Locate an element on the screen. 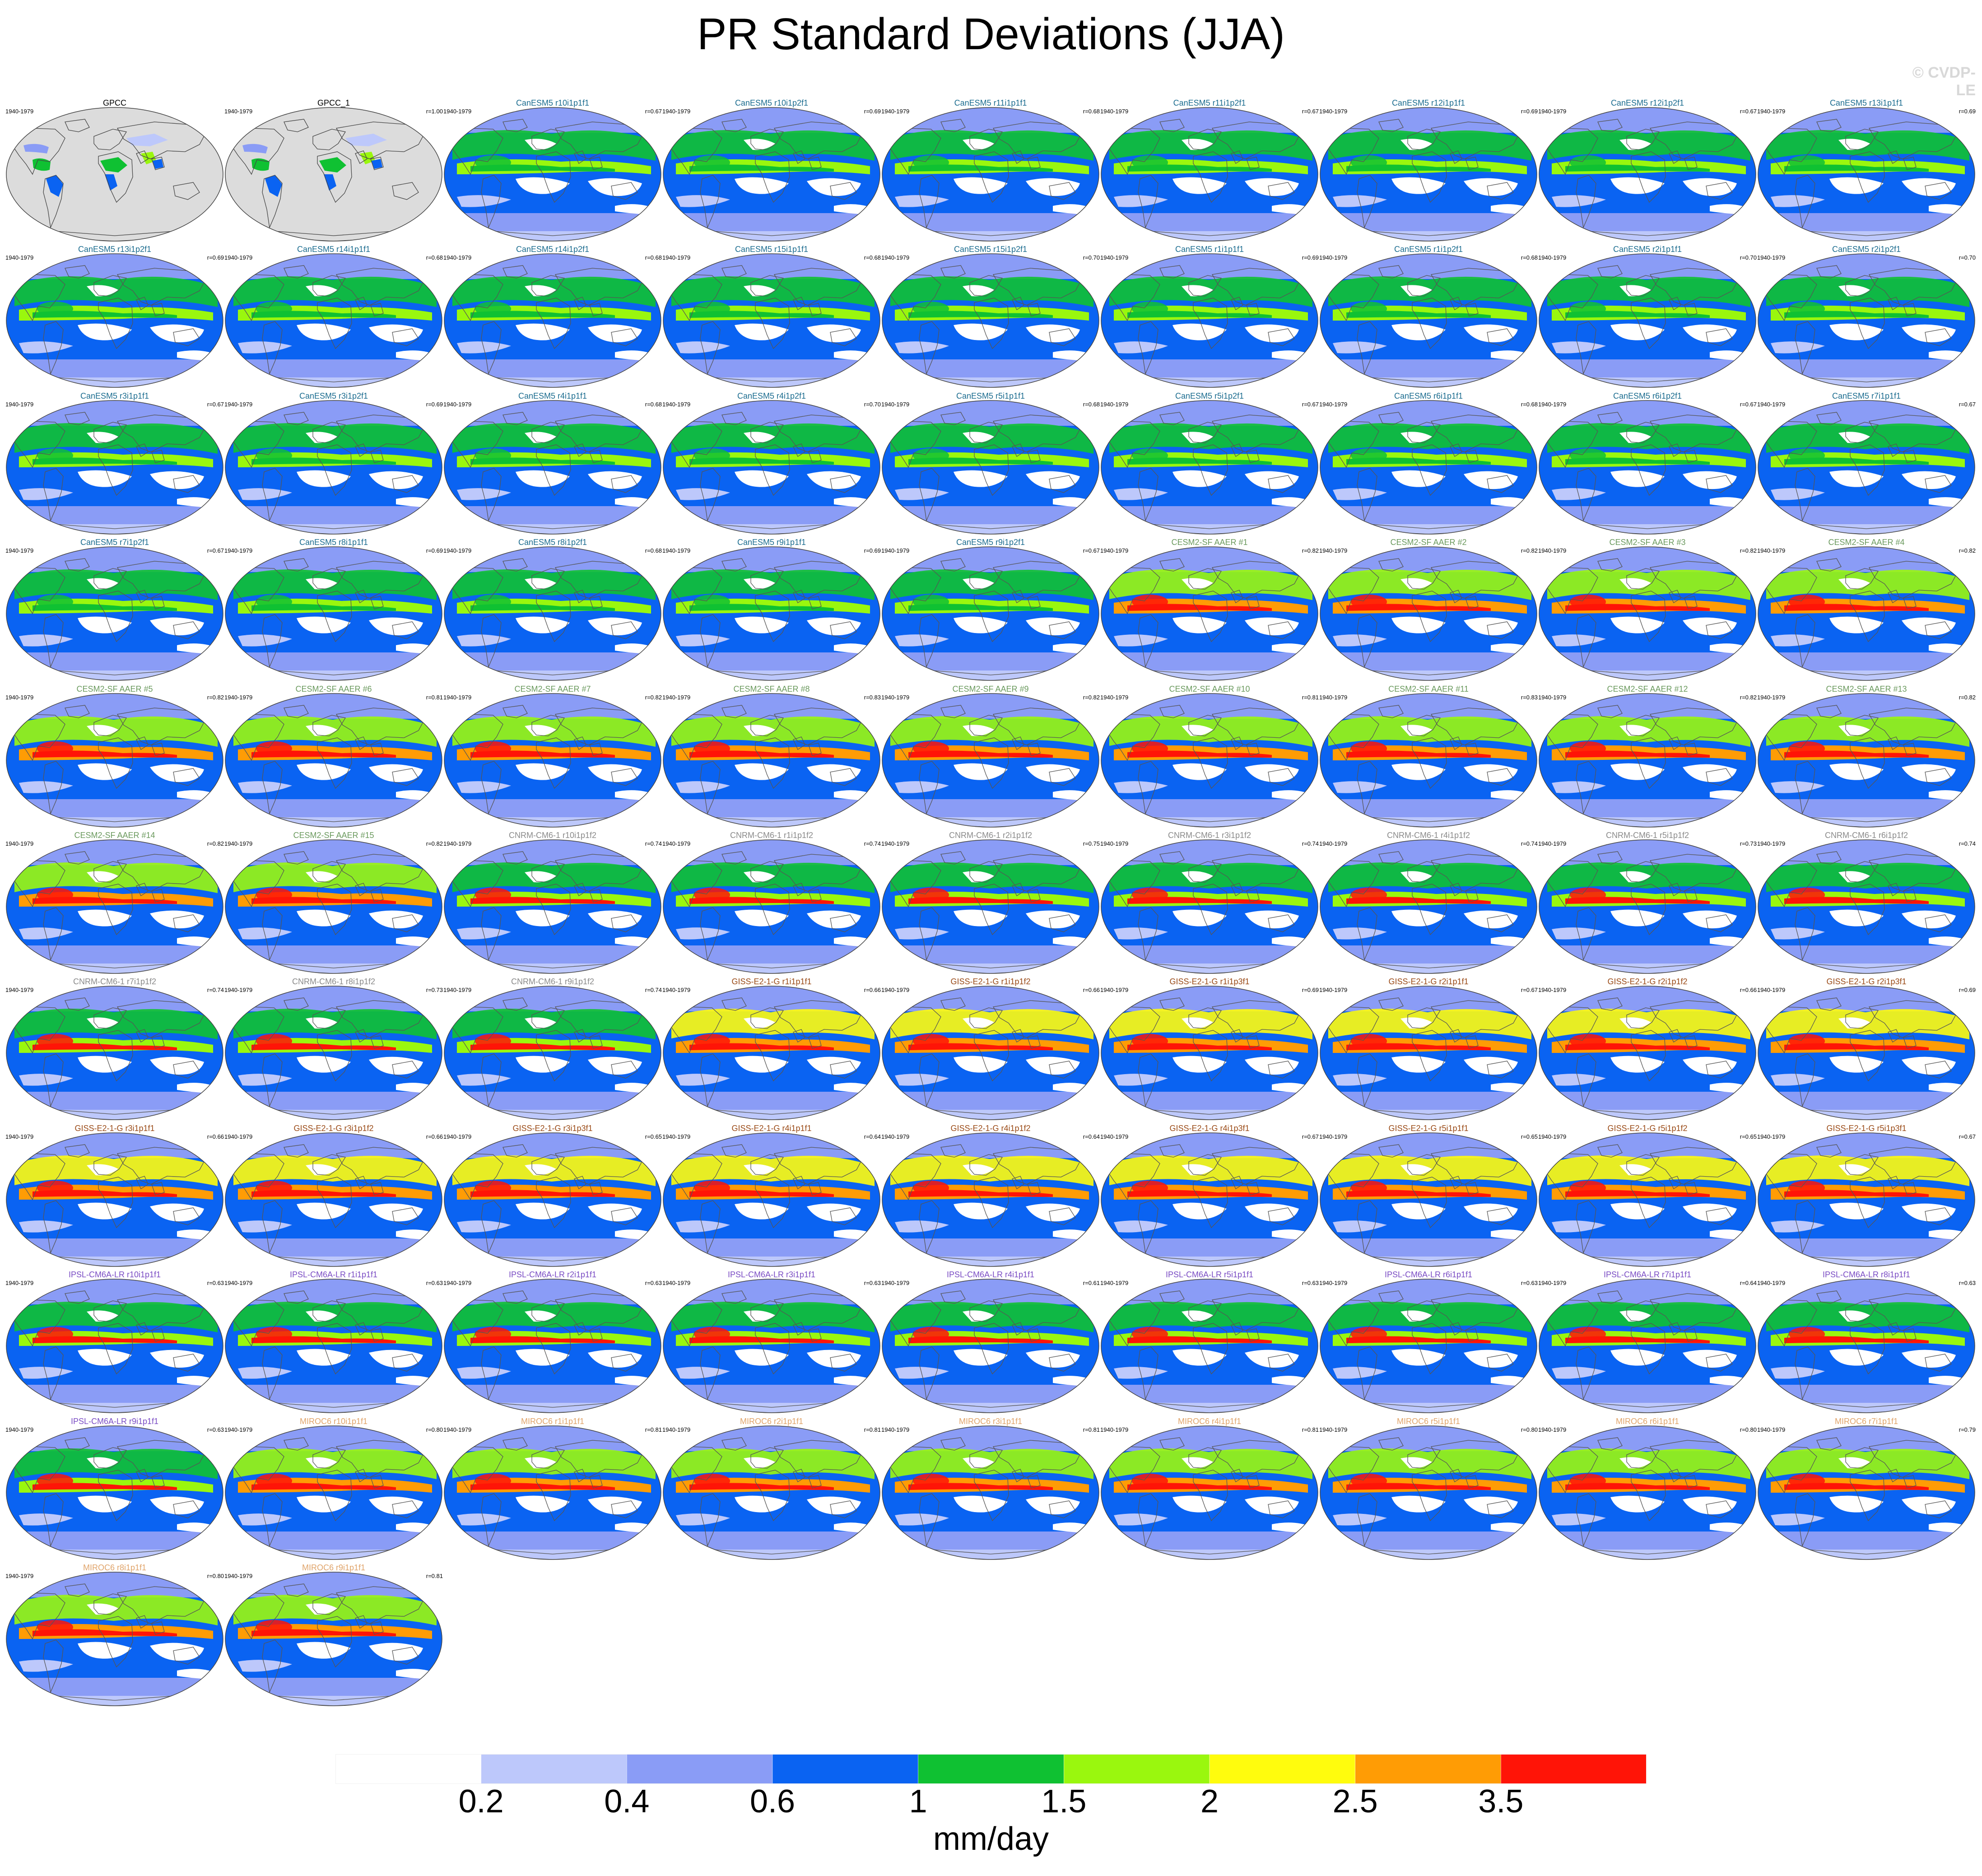 This screenshot has width=1982, height=1876. panel-title: CNRM-CM6-1 r3i1p1f2 is located at coordinates (1210, 835).